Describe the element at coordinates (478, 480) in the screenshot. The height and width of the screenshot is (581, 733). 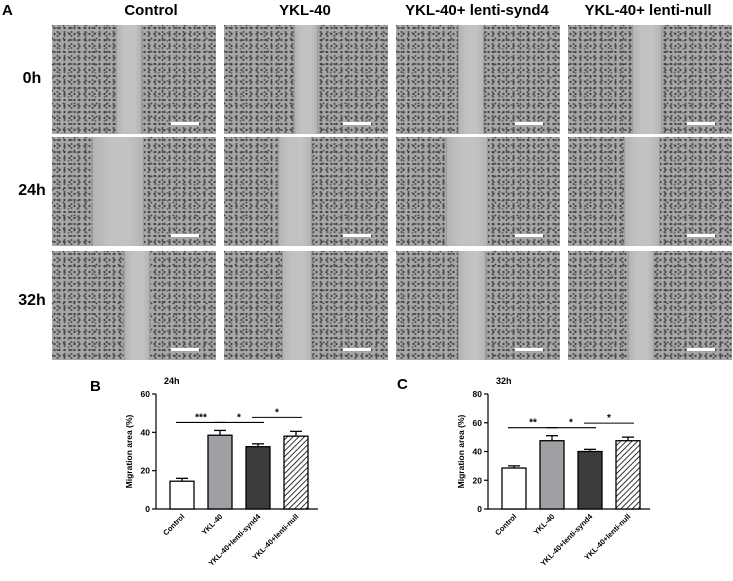
I see `chart-c-y-tick-label-20: 20` at that location.